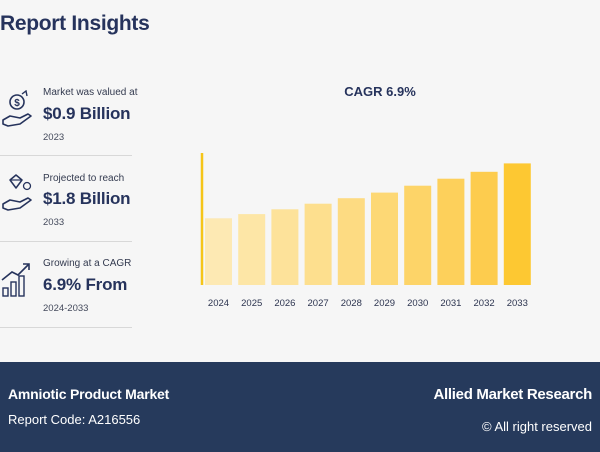 The height and width of the screenshot is (452, 600). Describe the element at coordinates (66, 308) in the screenshot. I see `stat-year: 2024-2033` at that location.